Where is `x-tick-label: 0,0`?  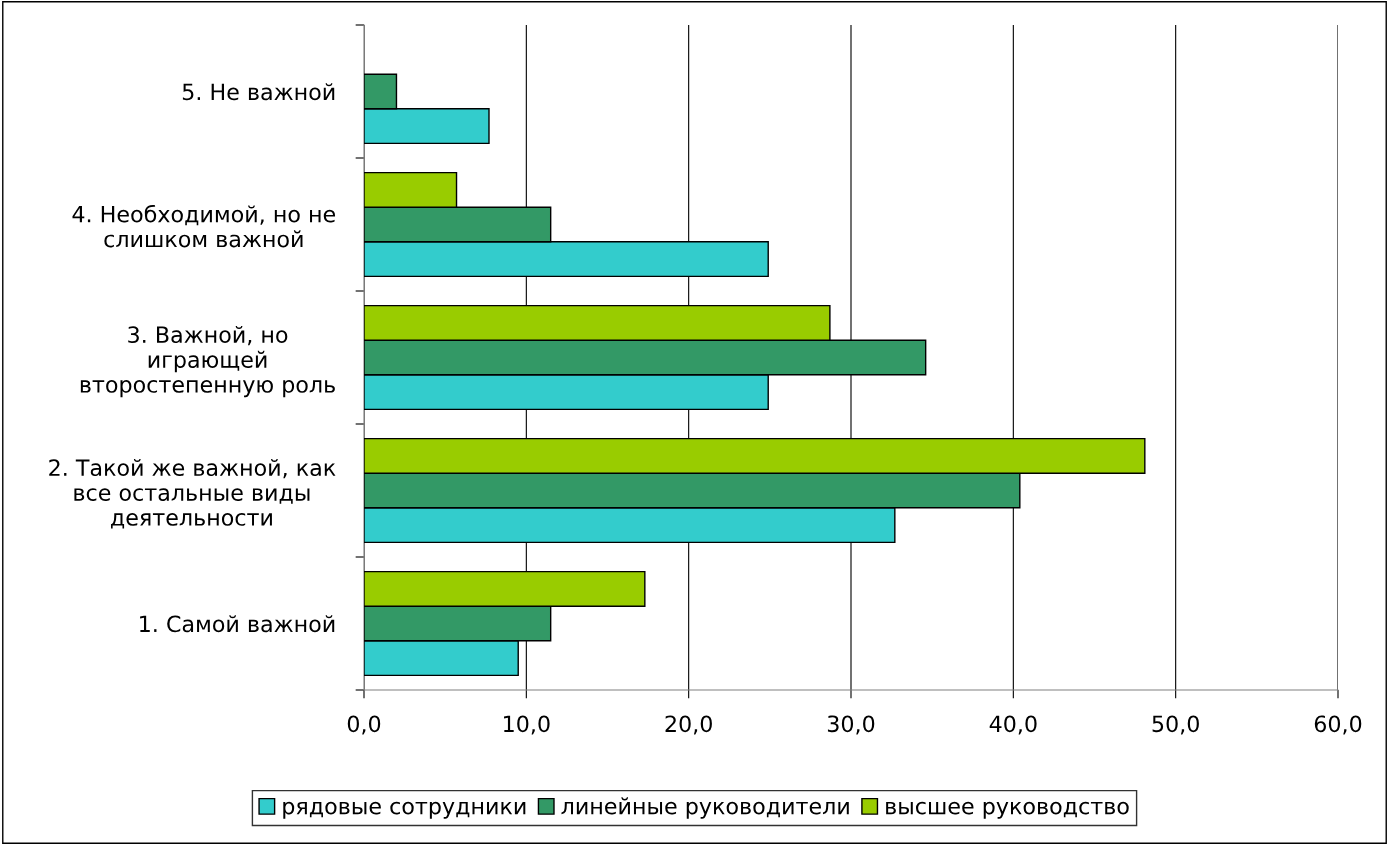
x-tick-label: 0,0 is located at coordinates (364, 725).